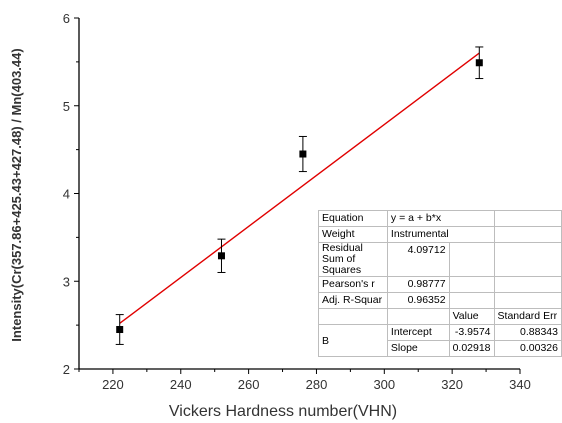  What do you see at coordinates (520, 384) in the screenshot?
I see `x-tick-label: 340` at bounding box center [520, 384].